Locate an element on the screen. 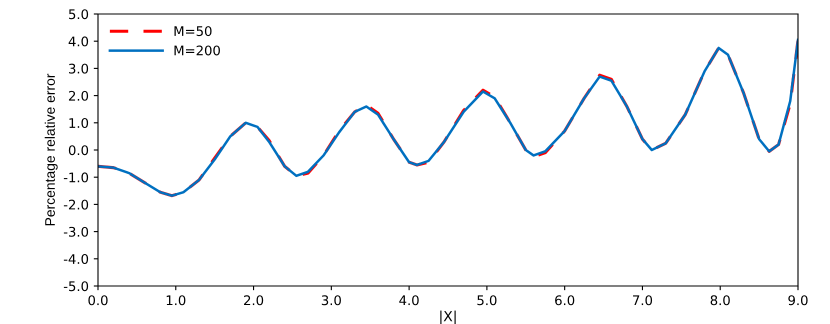 The width and height of the screenshot is (830, 324). y-tick-label: -3.0 is located at coordinates (76, 231).